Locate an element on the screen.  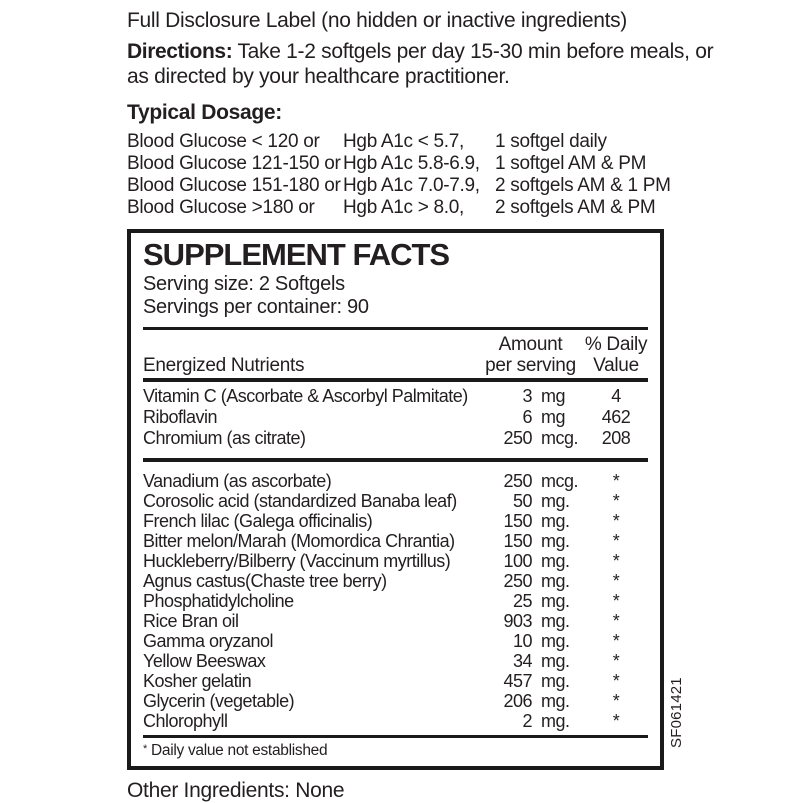
dosage-glucose: Blood Glucose 121-150 or is located at coordinates (234, 163).